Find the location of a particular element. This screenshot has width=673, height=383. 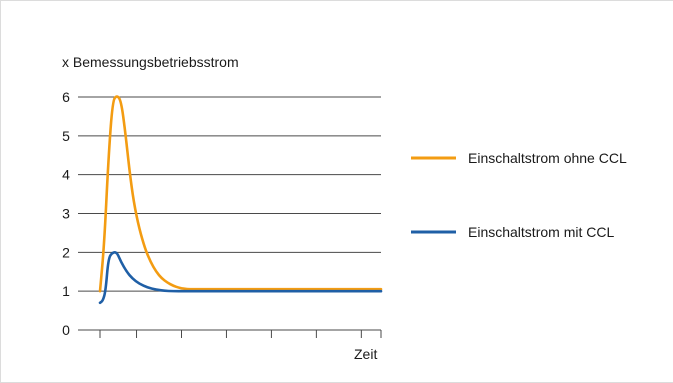

x-axis-label: Zeit is located at coordinates (365, 354).